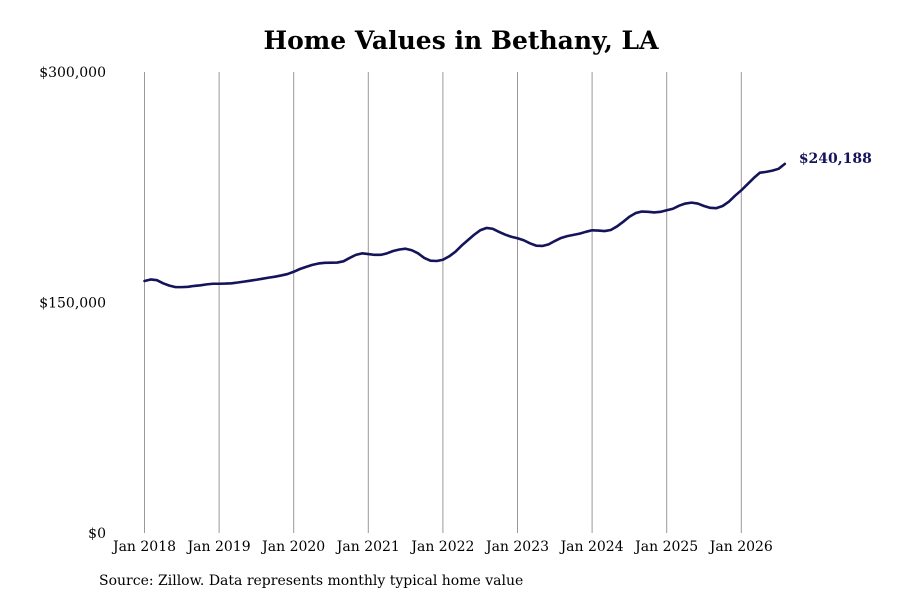  I want to click on x-tick-label: Jan 2021, so click(367, 547).